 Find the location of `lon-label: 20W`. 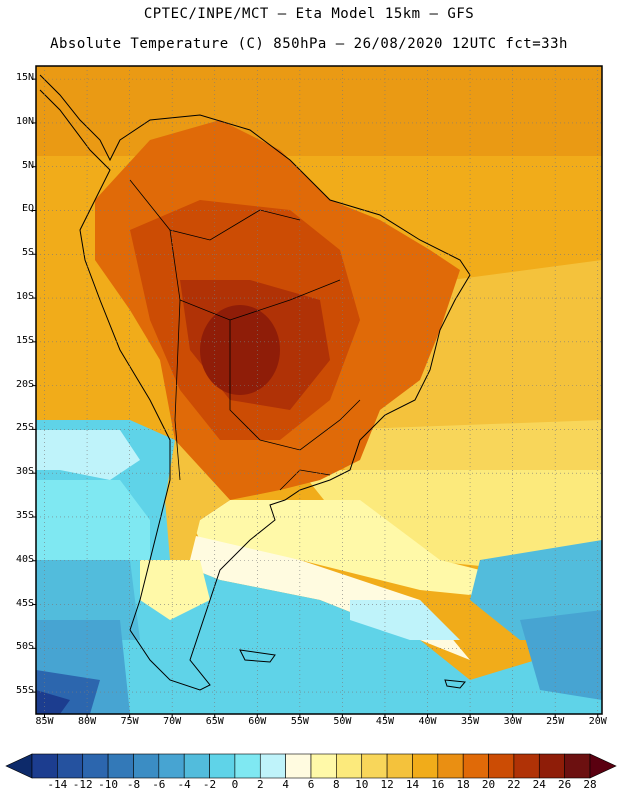

lon-label: 20W is located at coordinates (597, 721).